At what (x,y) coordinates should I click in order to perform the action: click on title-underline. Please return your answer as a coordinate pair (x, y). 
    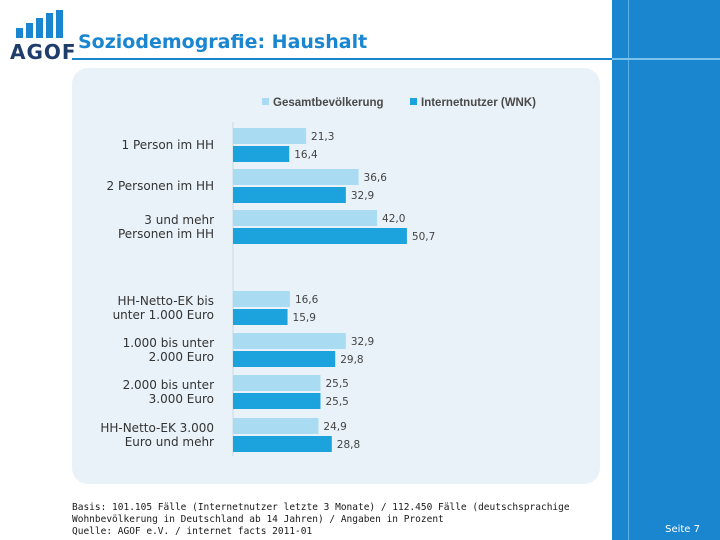
    Looking at the image, I should click on (342, 59).